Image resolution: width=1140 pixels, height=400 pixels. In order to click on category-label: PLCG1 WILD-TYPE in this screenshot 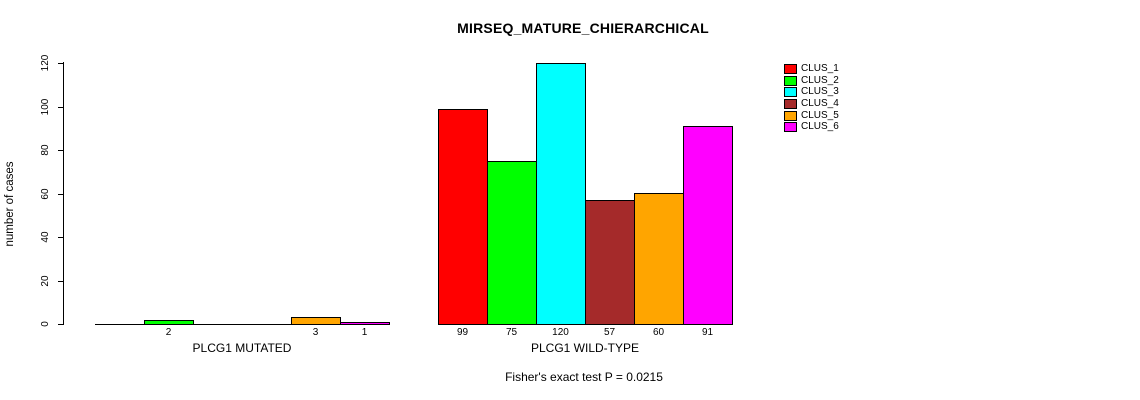, I will do `click(585, 348)`.